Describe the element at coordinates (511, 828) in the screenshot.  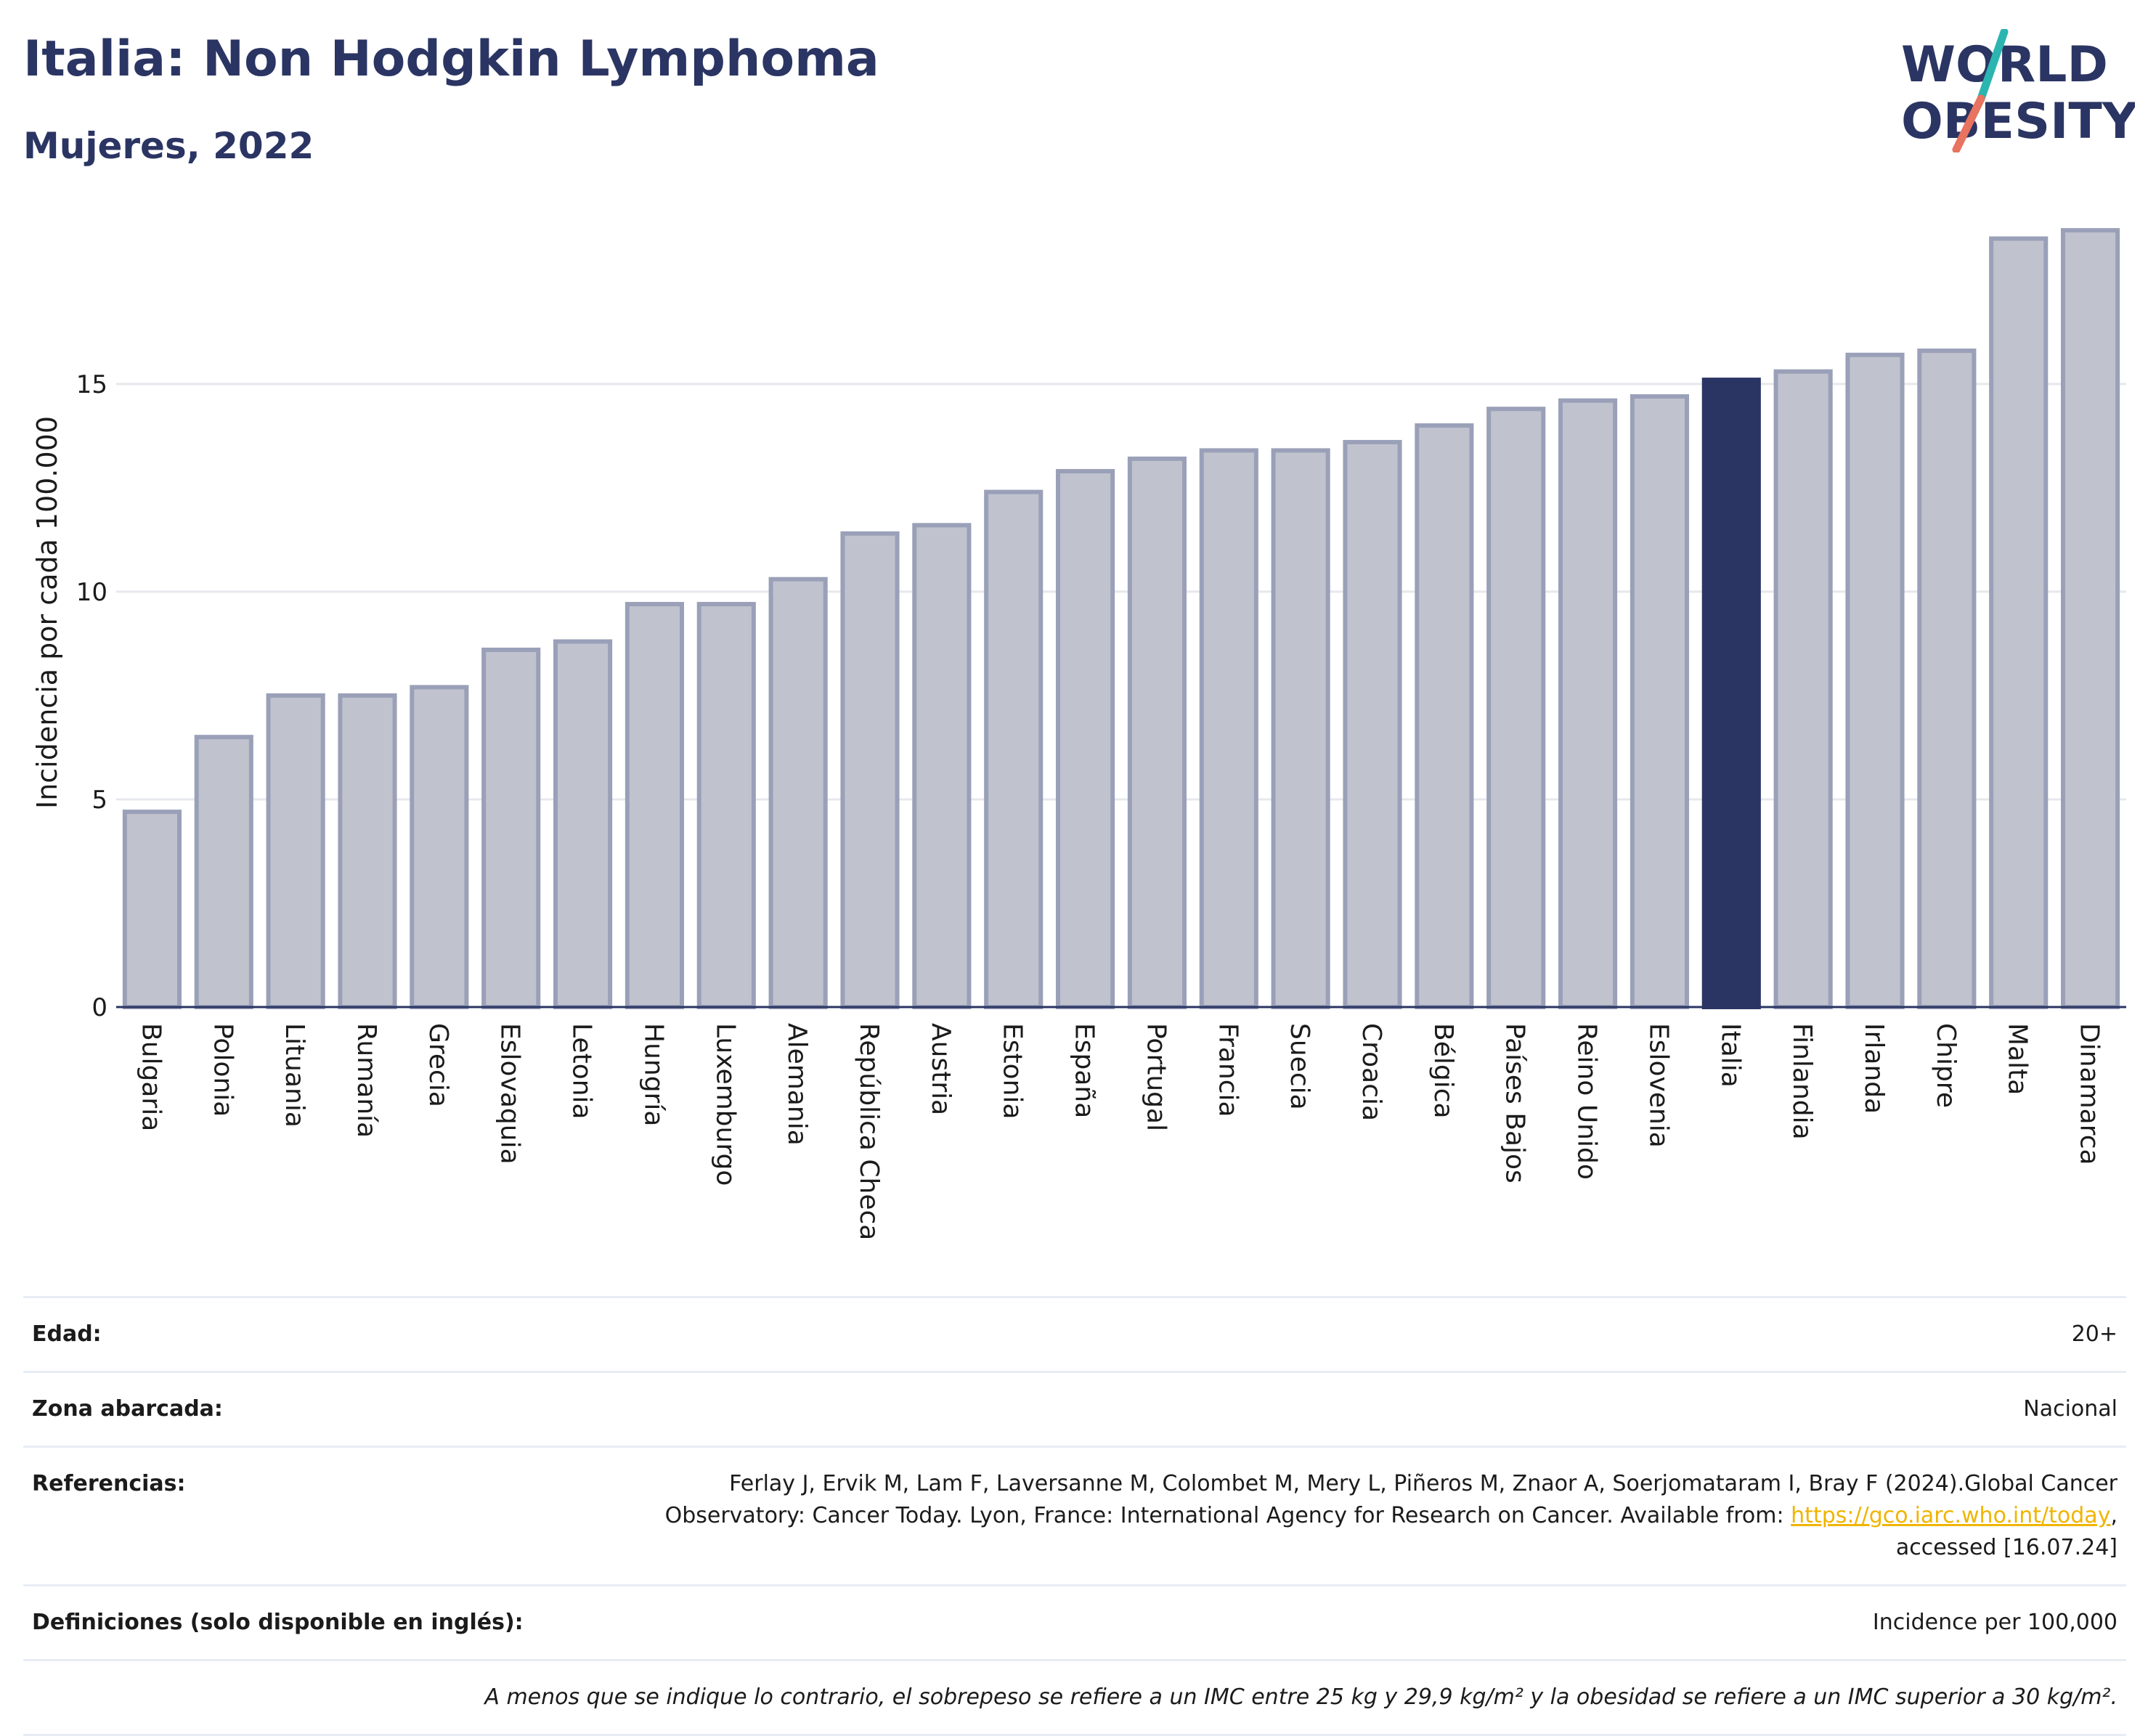
I see `bar-eslovaquia` at that location.